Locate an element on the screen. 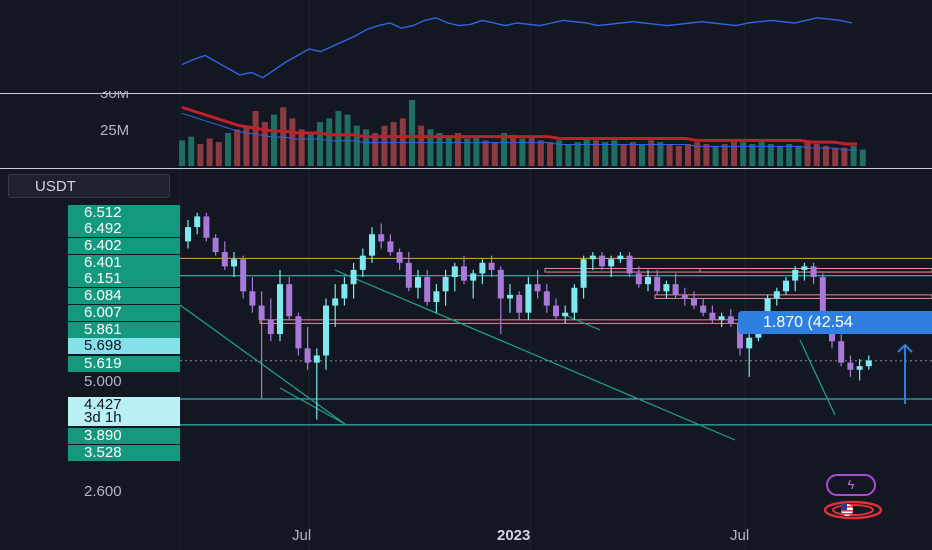 Image resolution: width=932 pixels, height=550 pixels. price-label: 6.402 is located at coordinates (124, 246).